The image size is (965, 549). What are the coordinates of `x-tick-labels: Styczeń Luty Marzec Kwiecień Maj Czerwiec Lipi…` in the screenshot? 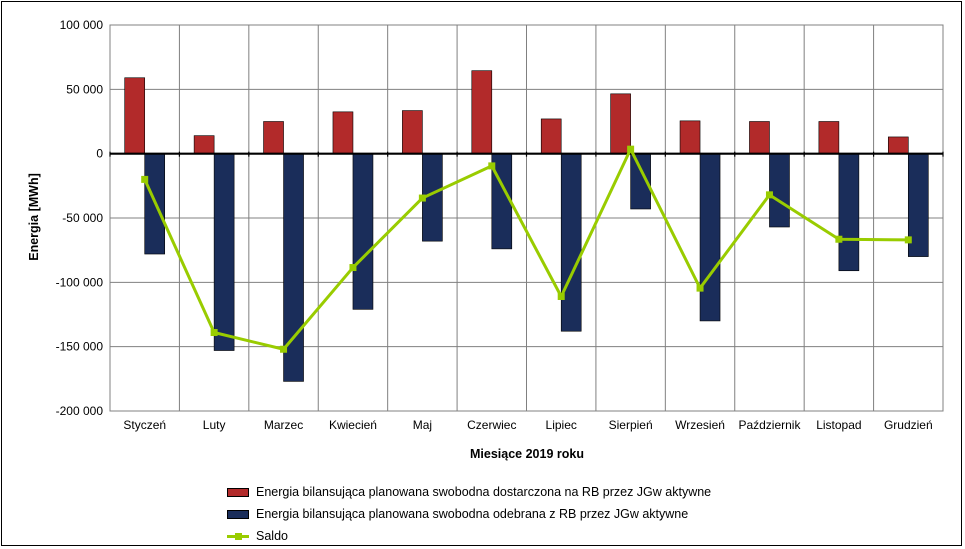 It's located at (527, 425).